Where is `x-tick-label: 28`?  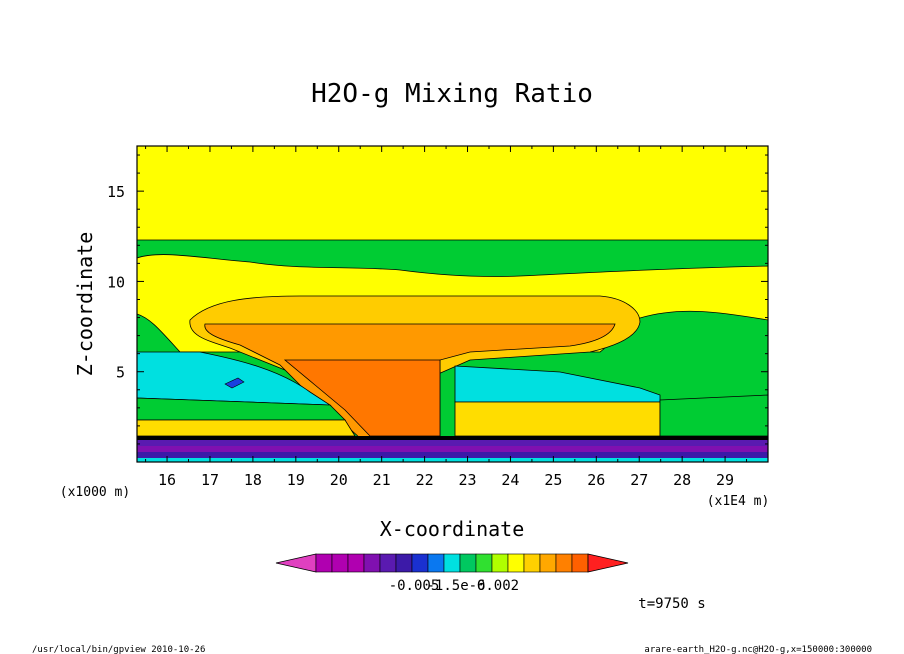 x-tick-label: 28 is located at coordinates (682, 480).